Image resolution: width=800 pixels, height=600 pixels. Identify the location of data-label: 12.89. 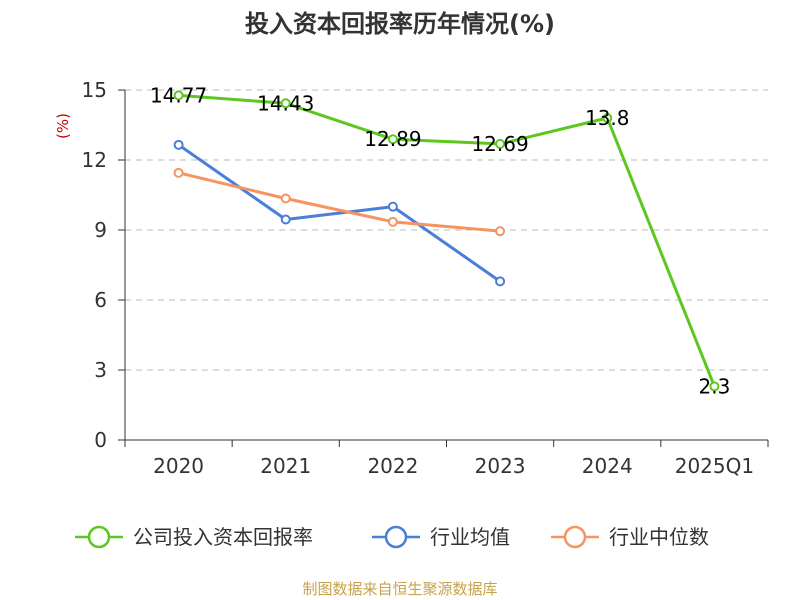
(392, 139).